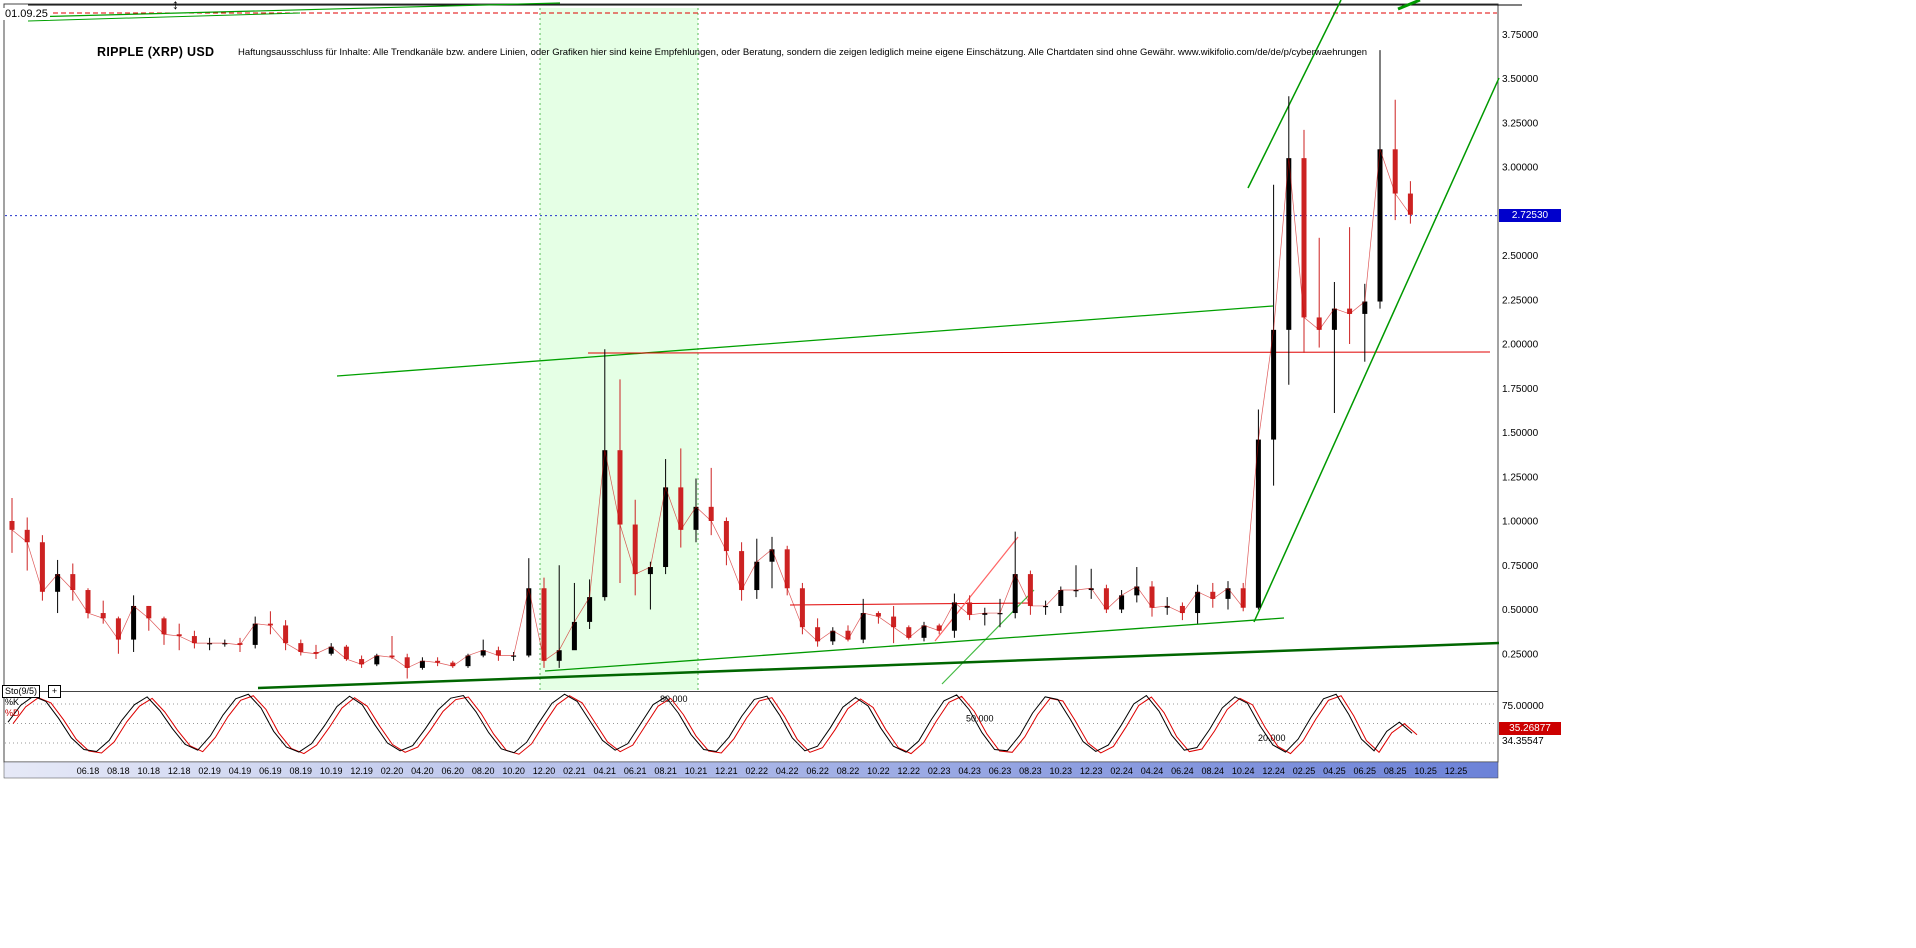 The width and height of the screenshot is (1916, 948). I want to click on date-tick-label: 08.24, so click(1213, 771).